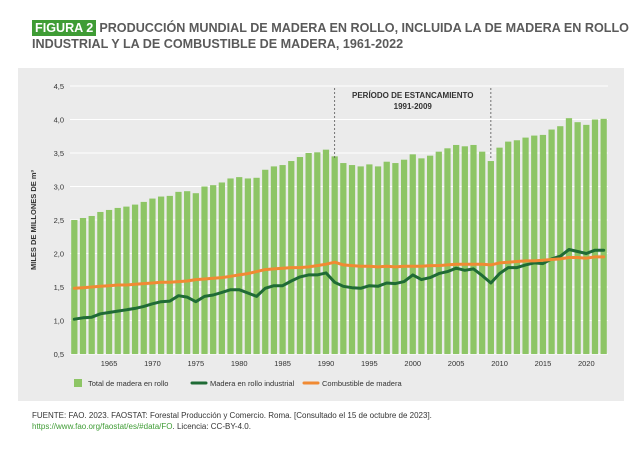 The height and width of the screenshot is (457, 642). What do you see at coordinates (413, 106) in the screenshot?
I see `annotation-line-2: 1991-2009` at bounding box center [413, 106].